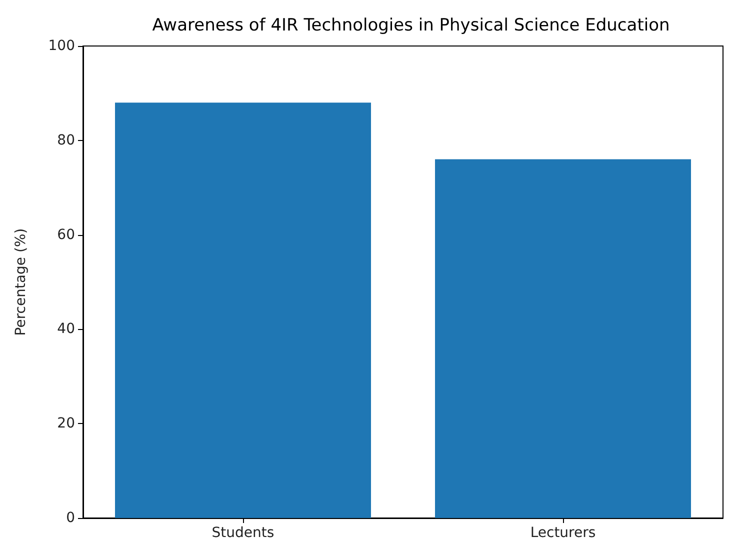 This screenshot has height=549, width=731. Describe the element at coordinates (21, 282) in the screenshot. I see `y-axis-title: Percentage (%)` at that location.